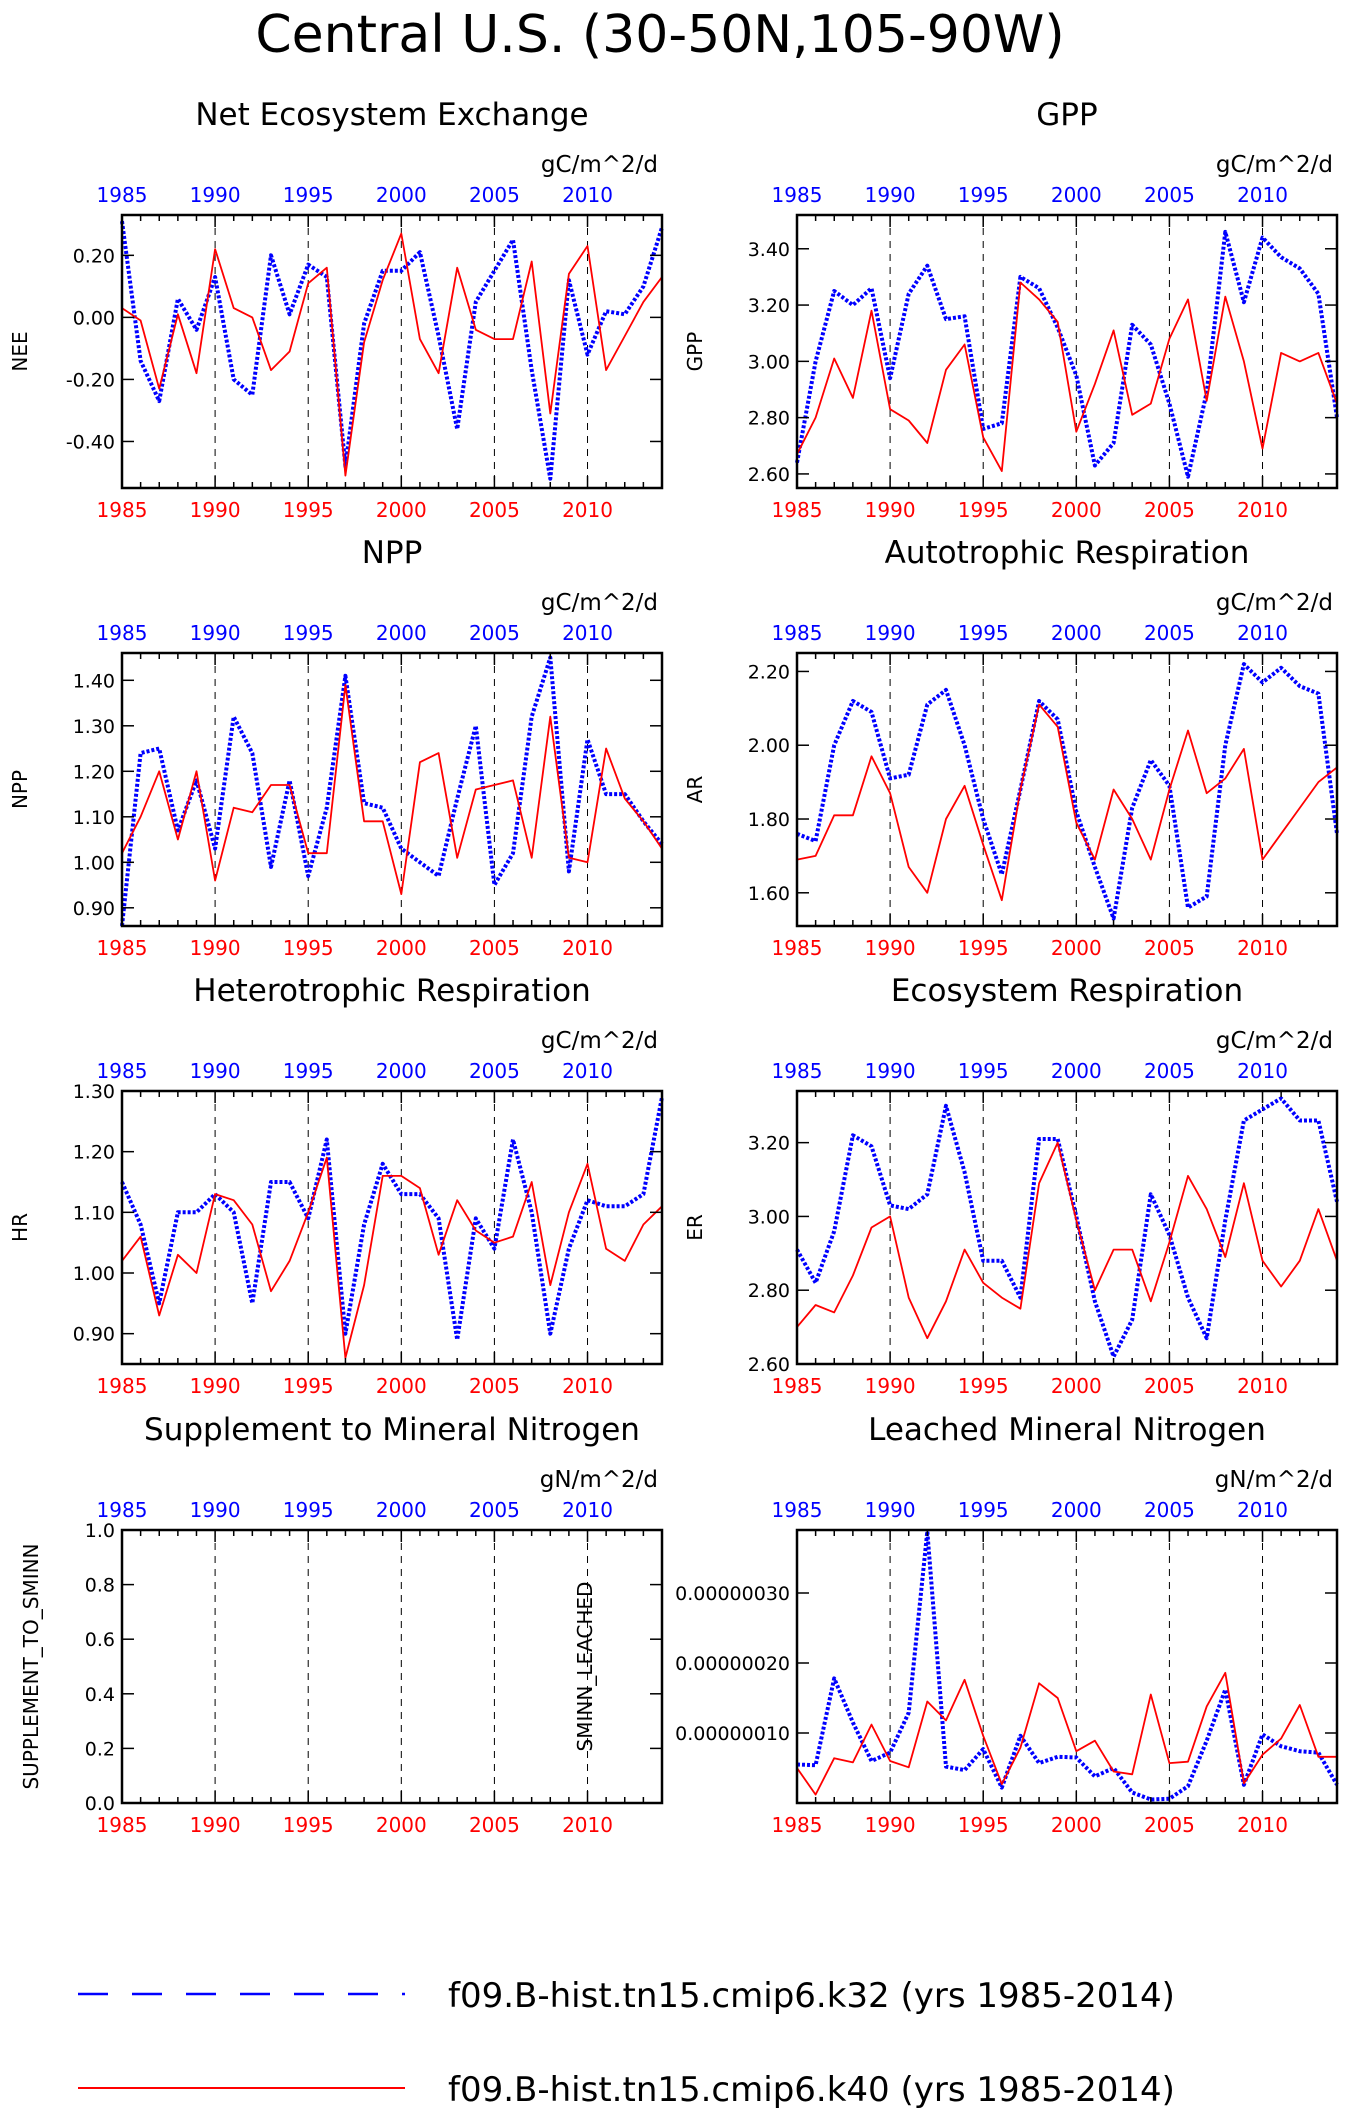 This screenshot has height=2119, width=1345. What do you see at coordinates (732, 1734) in the screenshot?
I see `y-tick-label: 0.00000010` at bounding box center [732, 1734].